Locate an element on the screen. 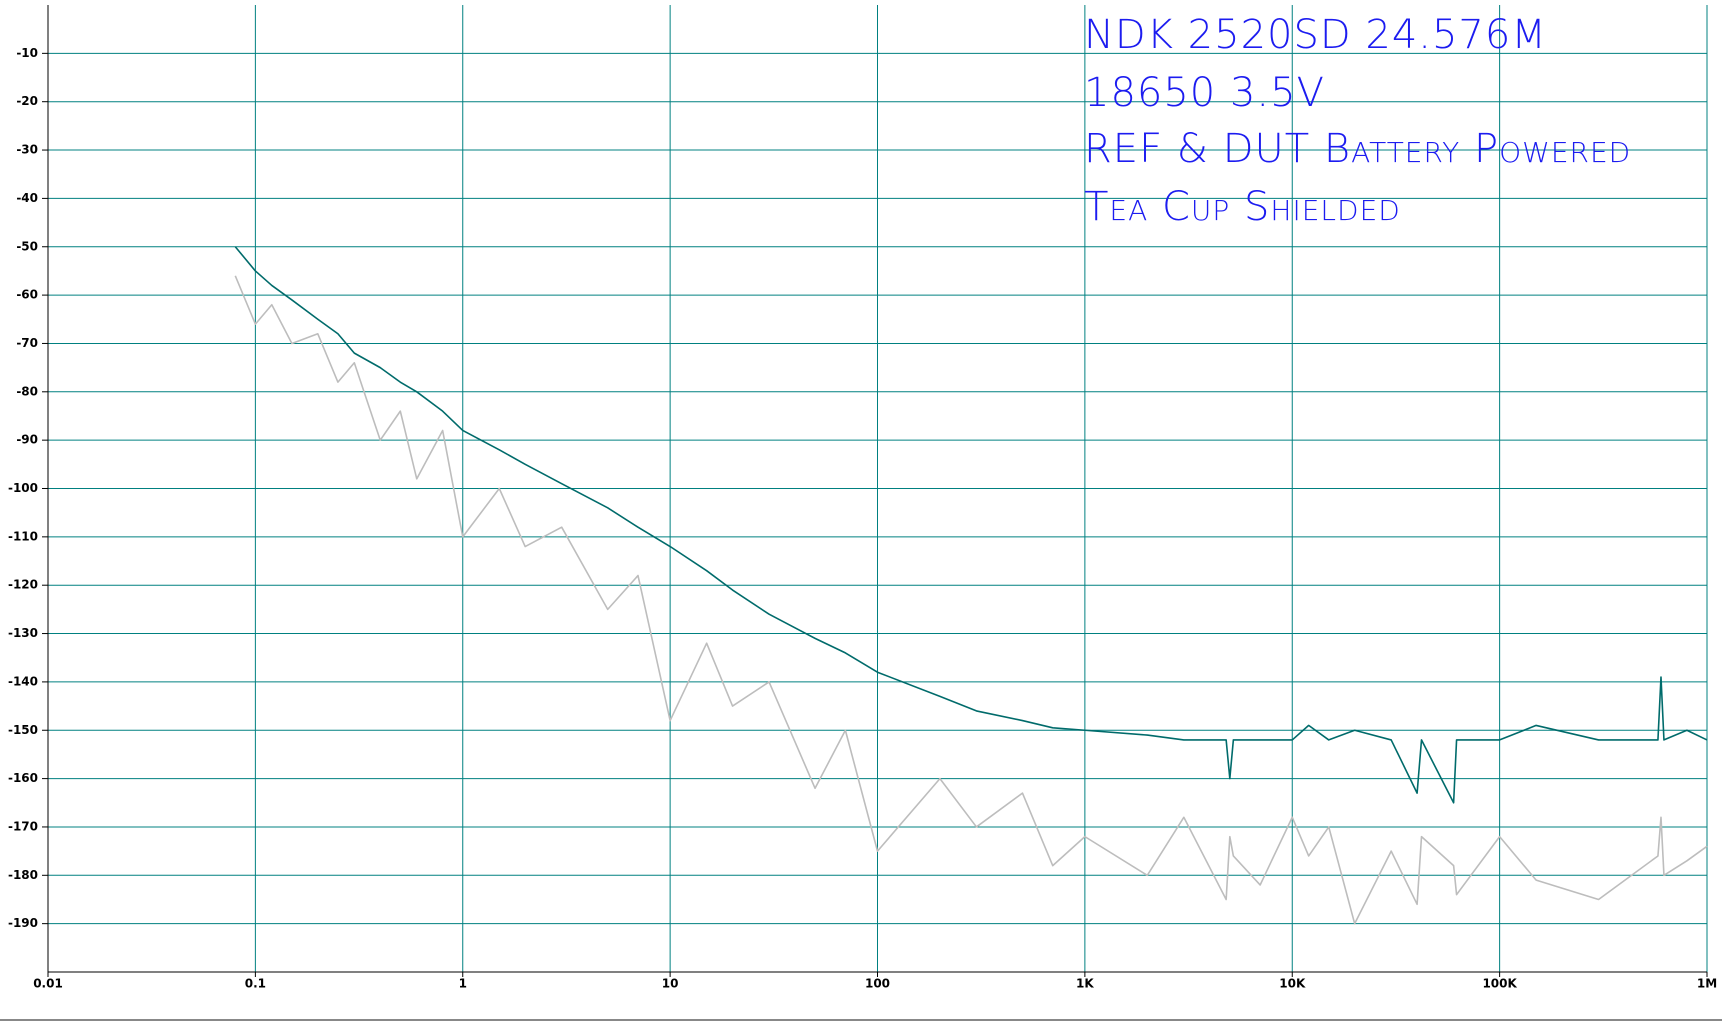 This screenshot has width=1722, height=1023. x-tick-label: 100K is located at coordinates (1499, 984).